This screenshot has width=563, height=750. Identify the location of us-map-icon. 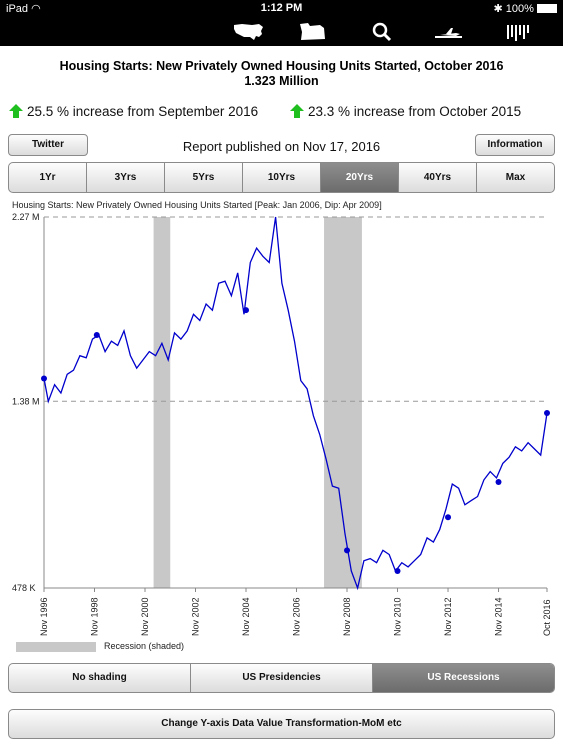
(249, 32).